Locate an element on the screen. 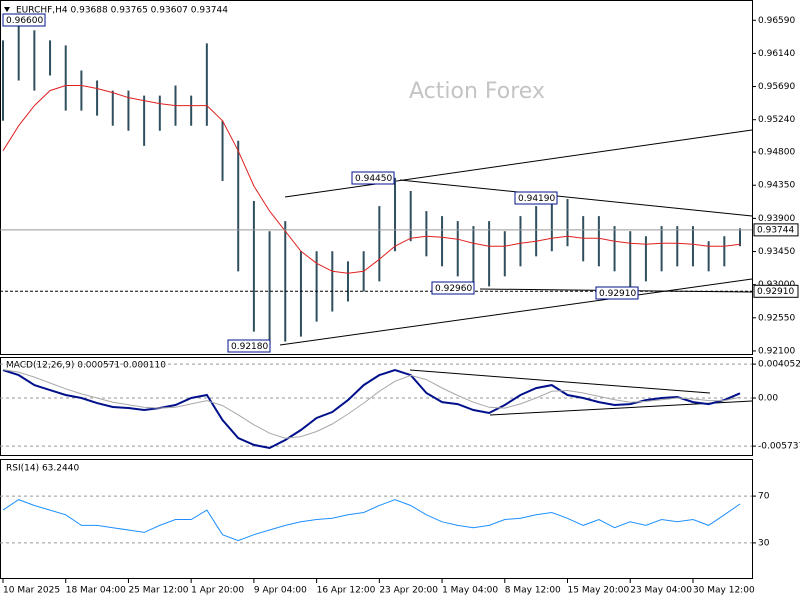  x-tick-label: 8 May 12:00 is located at coordinates (533, 591).